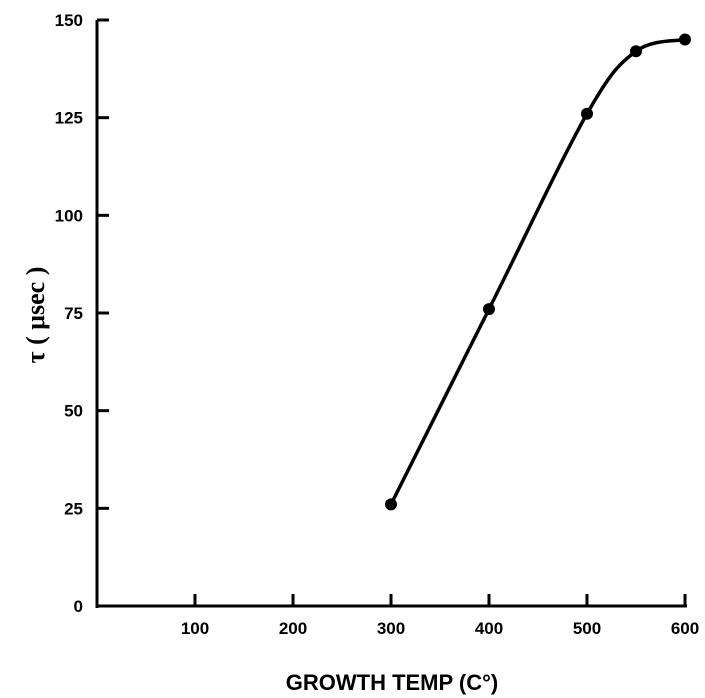 This screenshot has height=698, width=705. Describe the element at coordinates (69, 20) in the screenshot. I see `y-tick-label: 150` at that location.